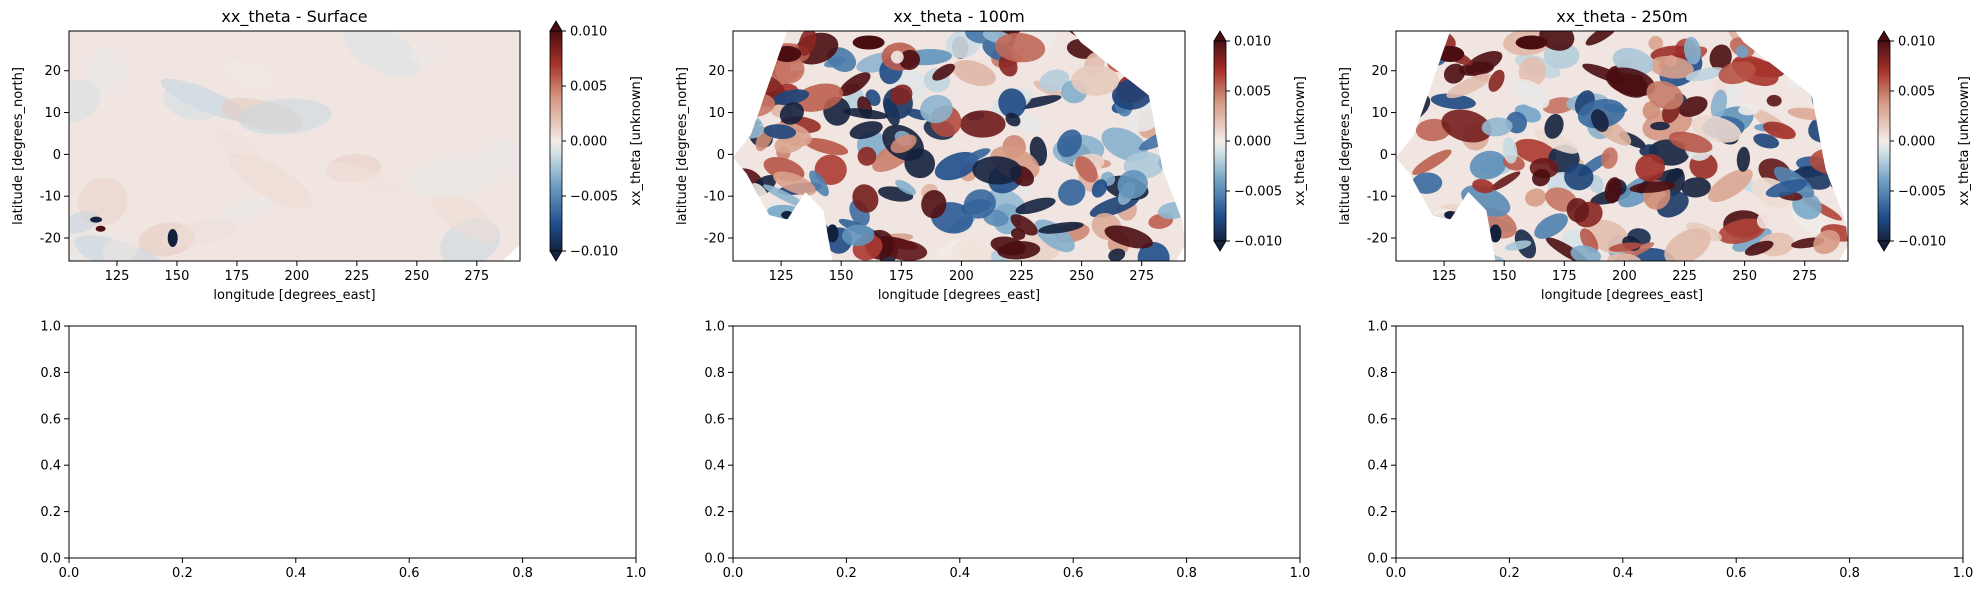  I want to click on x-tick-label: 0.0, so click(69, 573).